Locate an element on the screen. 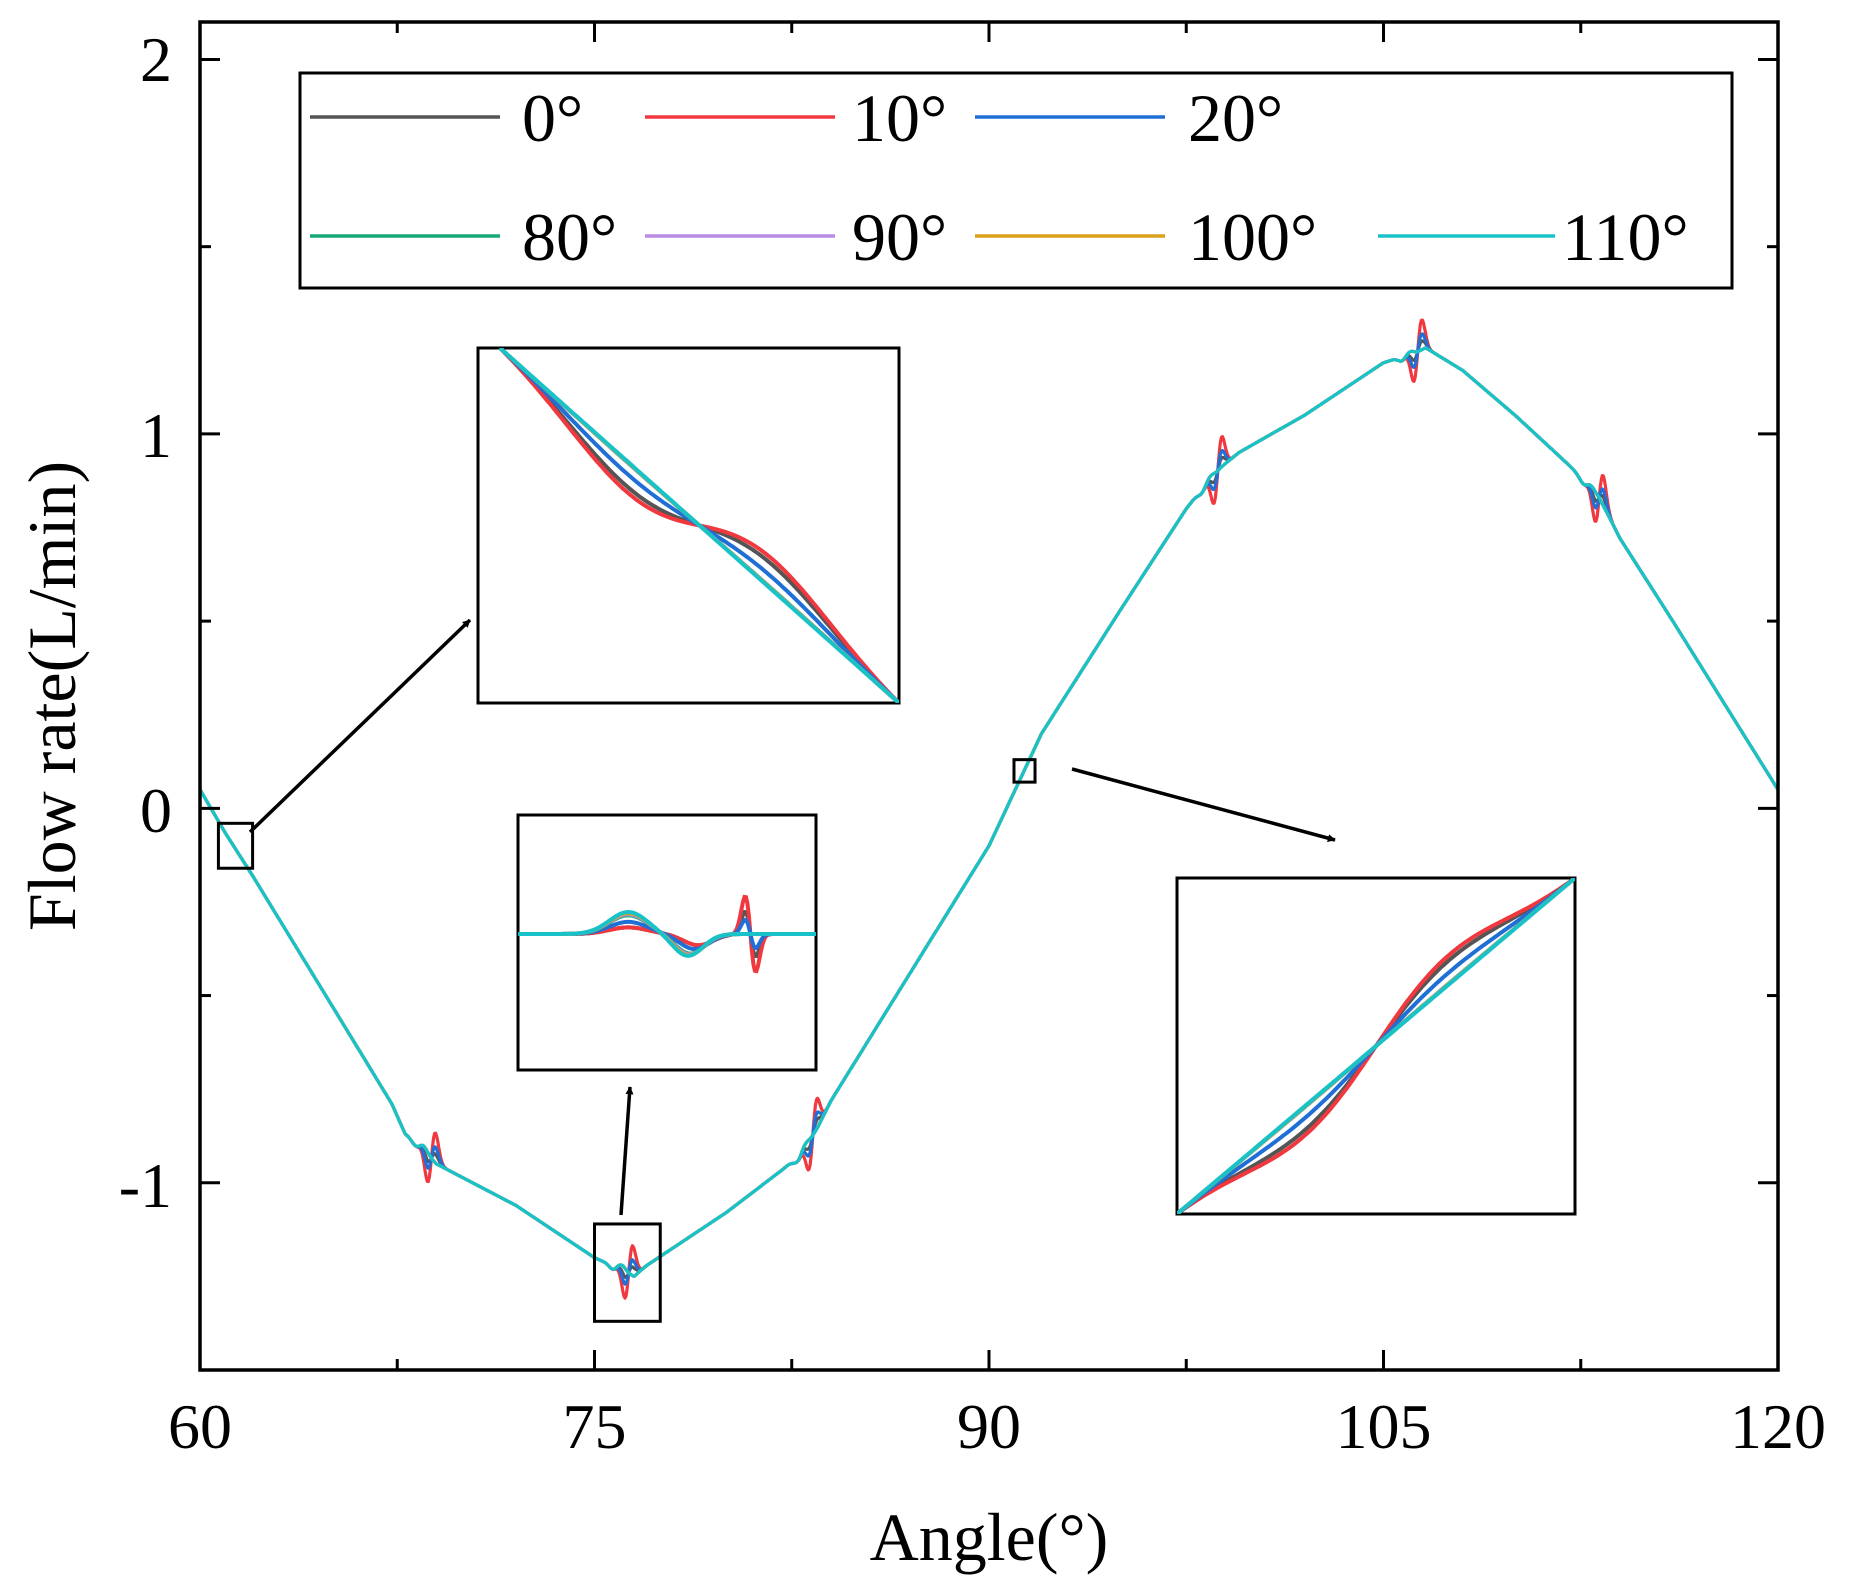 The image size is (1856, 1592). y-tick-label-0: 0 is located at coordinates (156, 810).